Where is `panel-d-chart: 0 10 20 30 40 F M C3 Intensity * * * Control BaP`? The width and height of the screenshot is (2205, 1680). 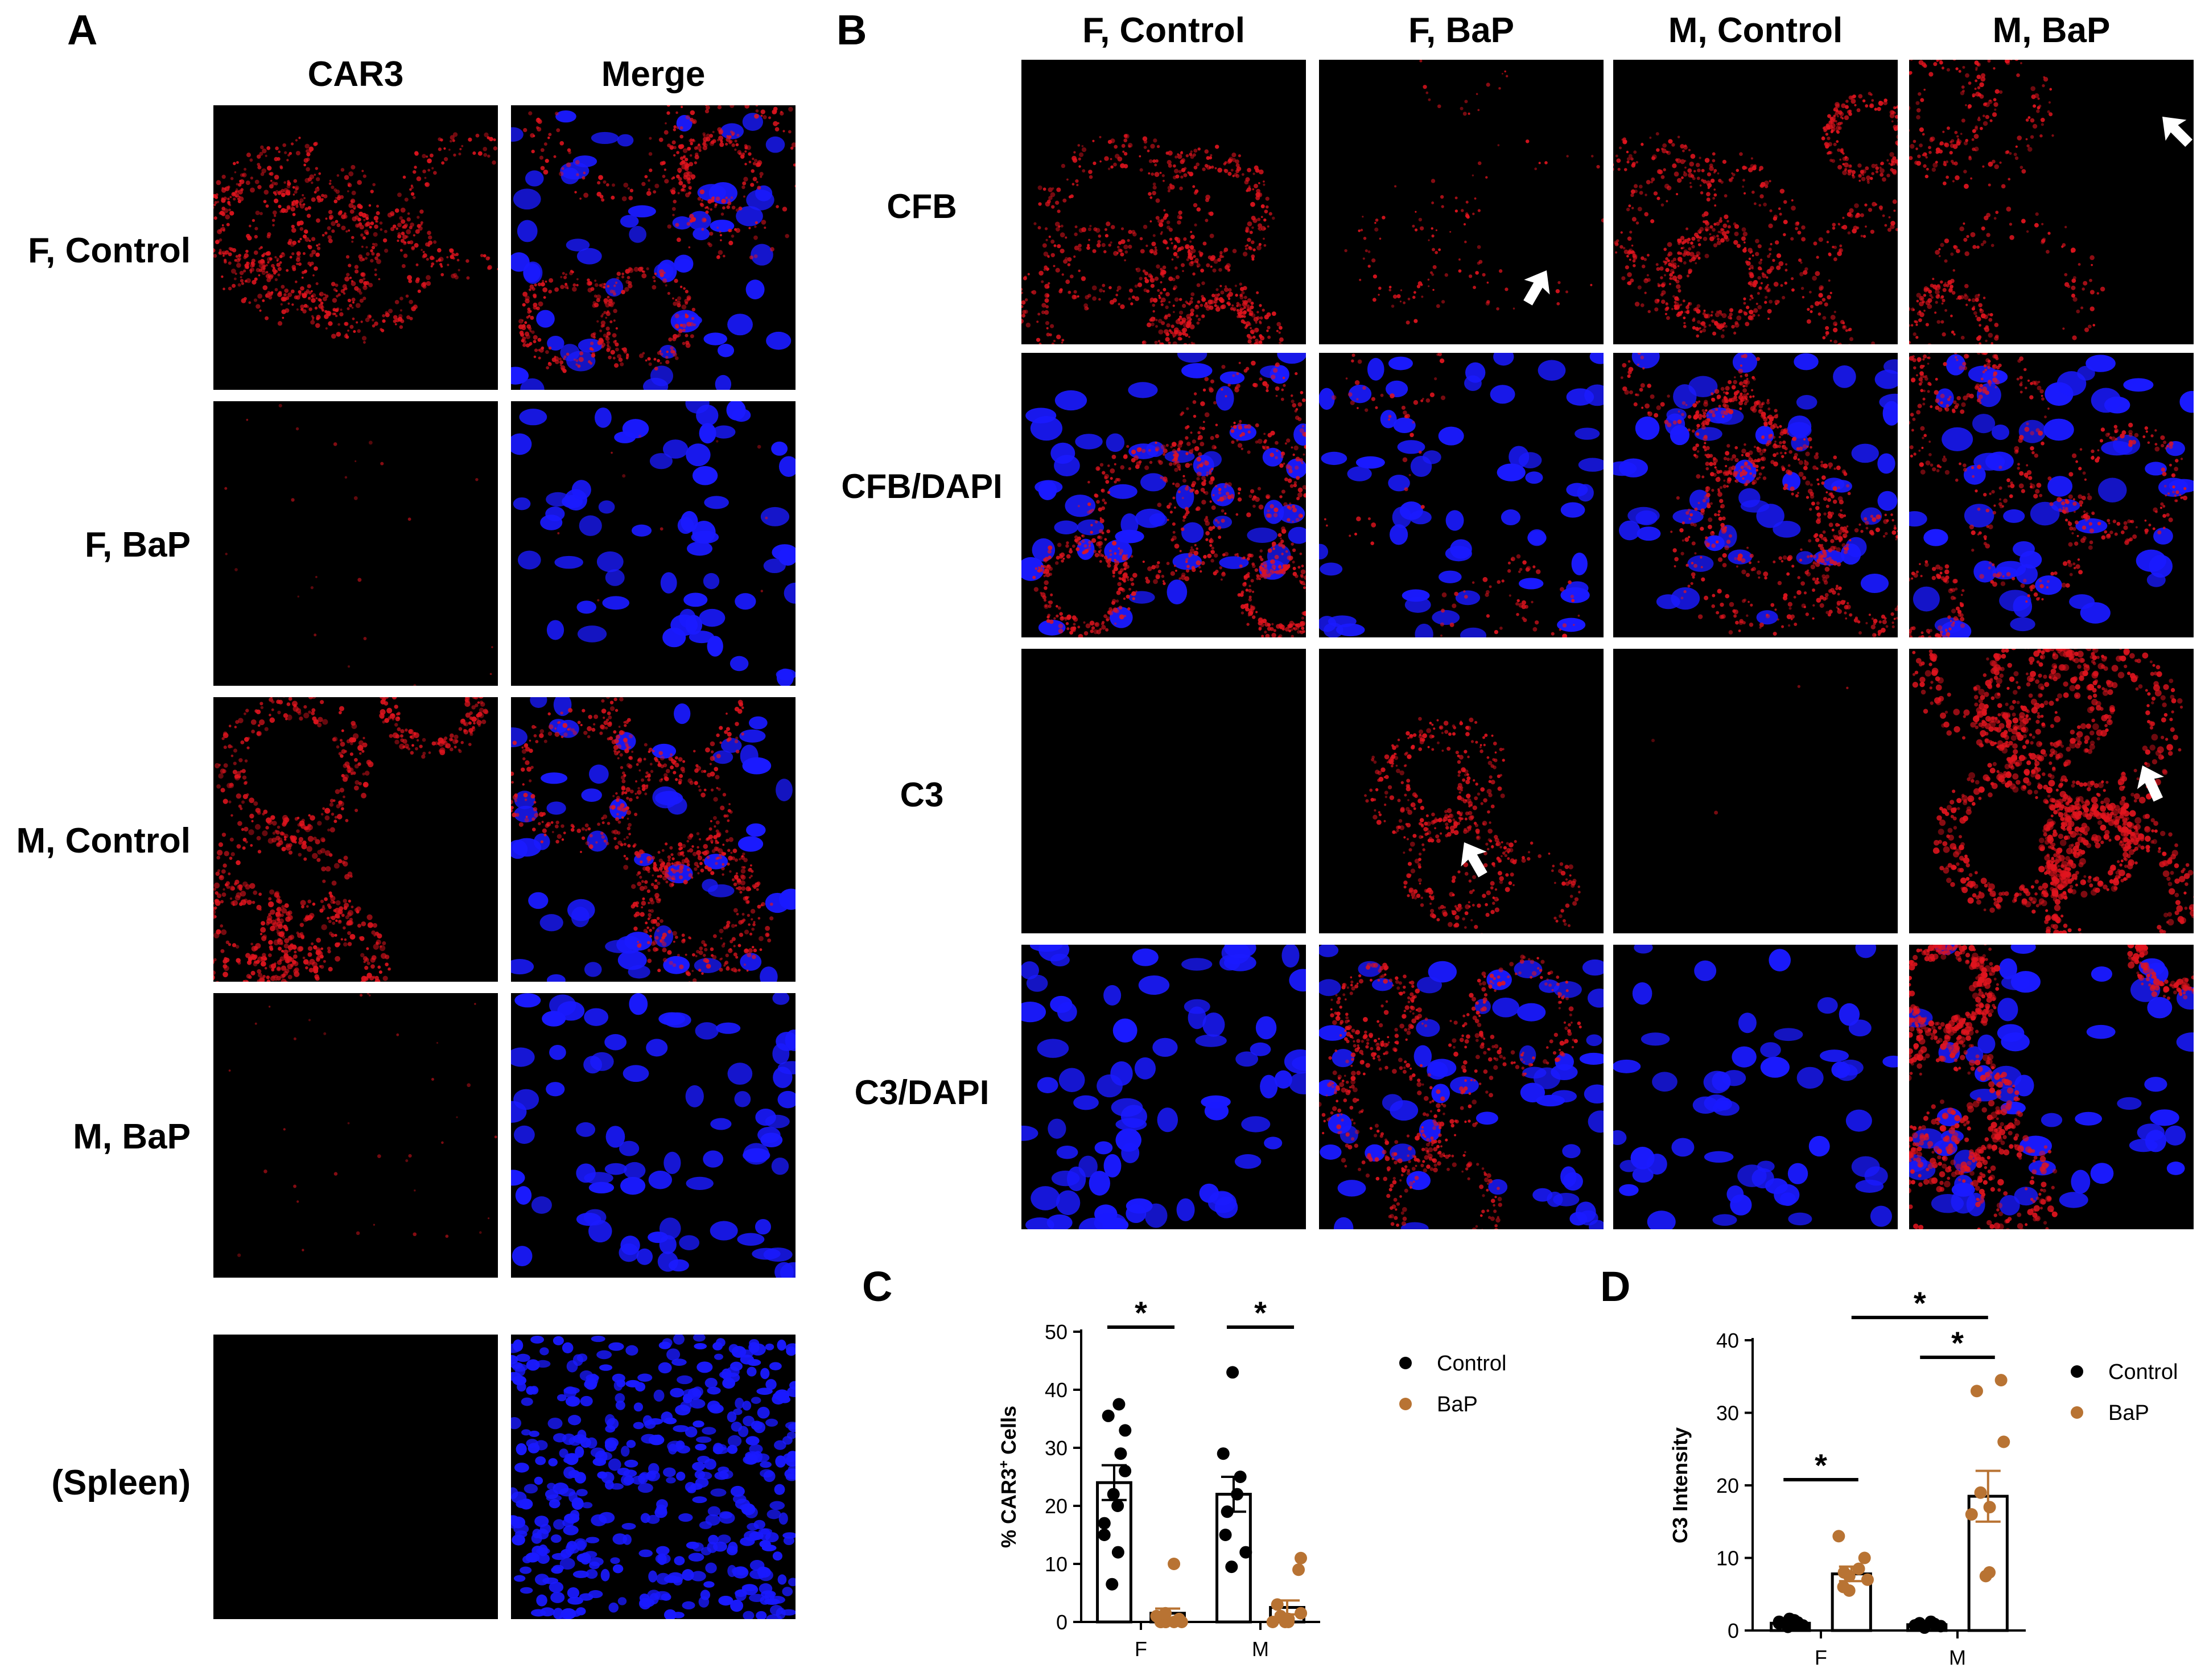 panel-d-chart: 0 10 20 30 40 F M C3 Intensity * * * Control BaP is located at coordinates (1932, 1479).